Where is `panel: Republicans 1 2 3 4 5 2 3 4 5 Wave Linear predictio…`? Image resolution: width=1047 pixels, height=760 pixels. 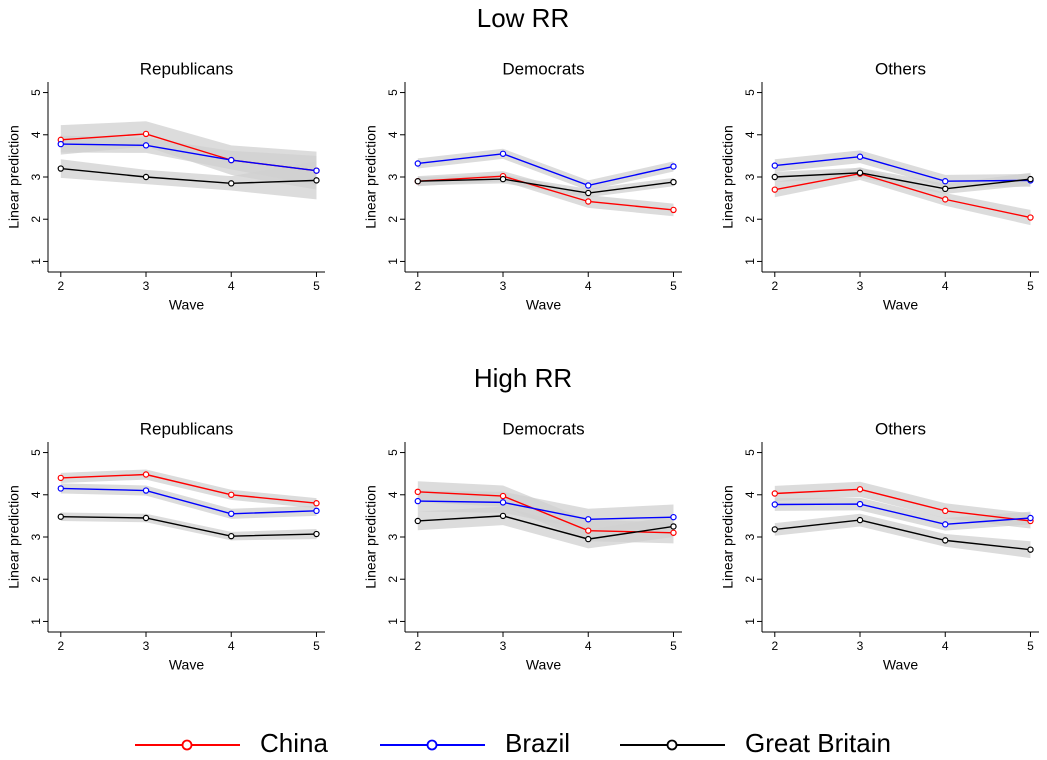 panel: Republicans 1 2 3 4 5 2 3 4 5 Wave Linear predictio… is located at coordinates (165, 546).